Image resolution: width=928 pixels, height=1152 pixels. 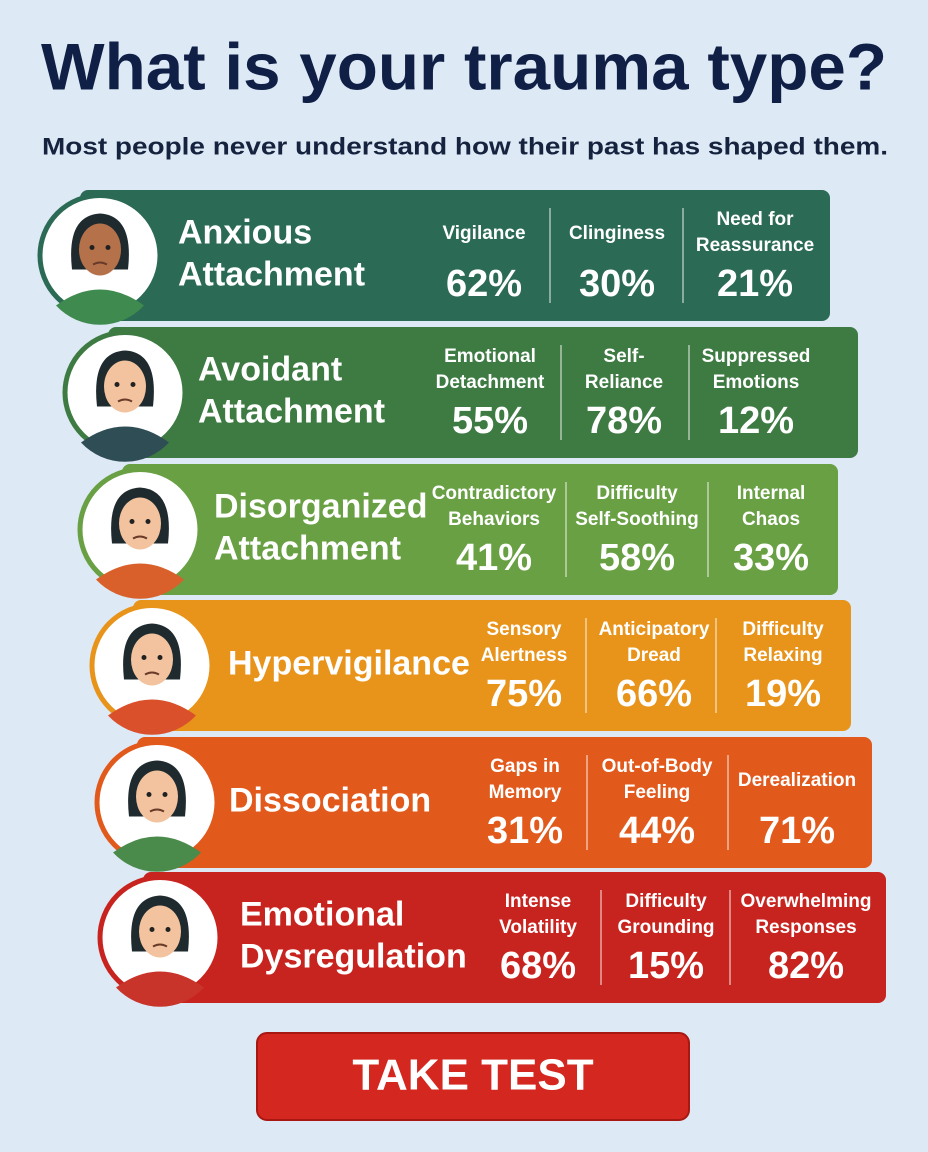 What do you see at coordinates (636, 519) in the screenshot?
I see `stat-label: Self-Soothing` at bounding box center [636, 519].